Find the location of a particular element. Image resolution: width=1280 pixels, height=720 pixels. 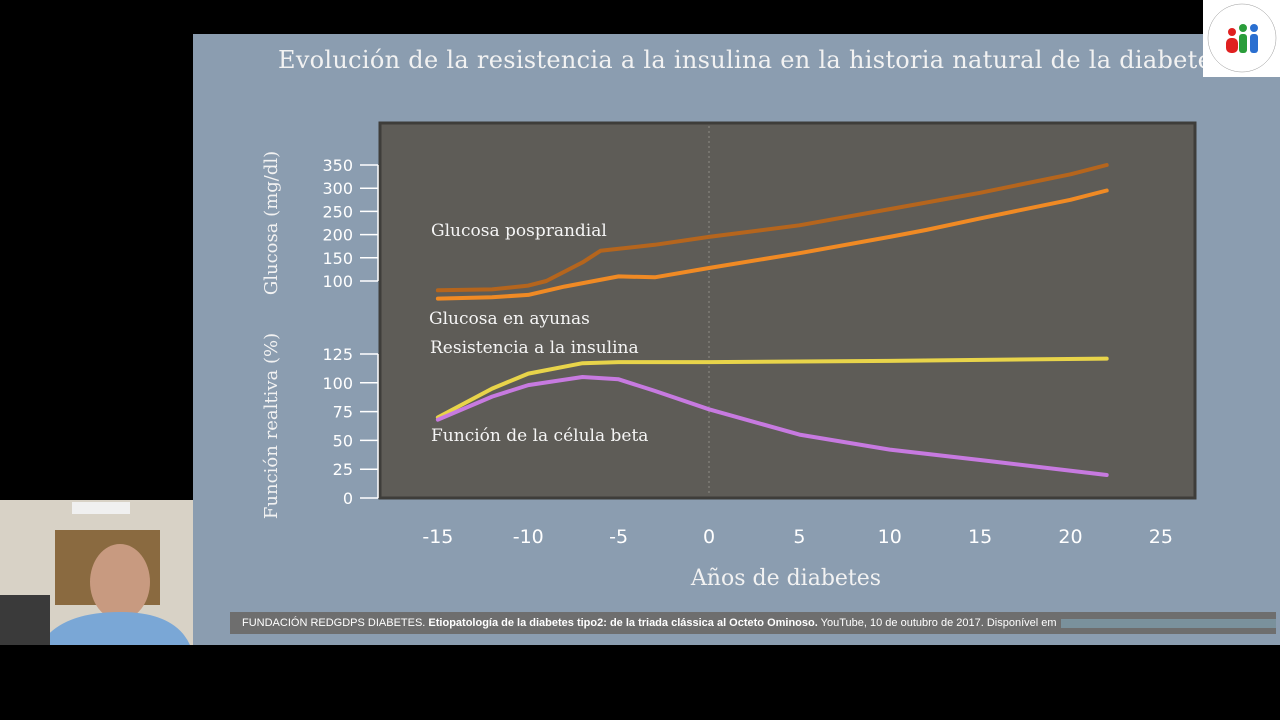

x-tick-label: -5 is located at coordinates (618, 537).